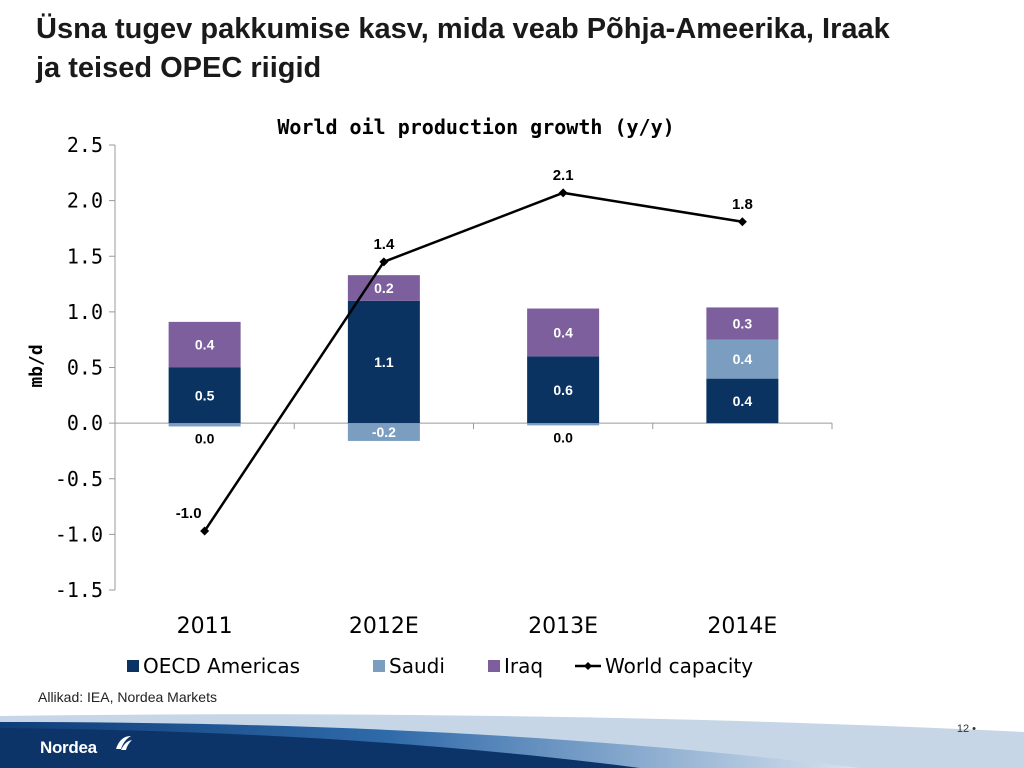 Image resolution: width=1024 pixels, height=768 pixels. Describe the element at coordinates (85, 423) in the screenshot. I see `y-tick-label: 0.0` at that location.